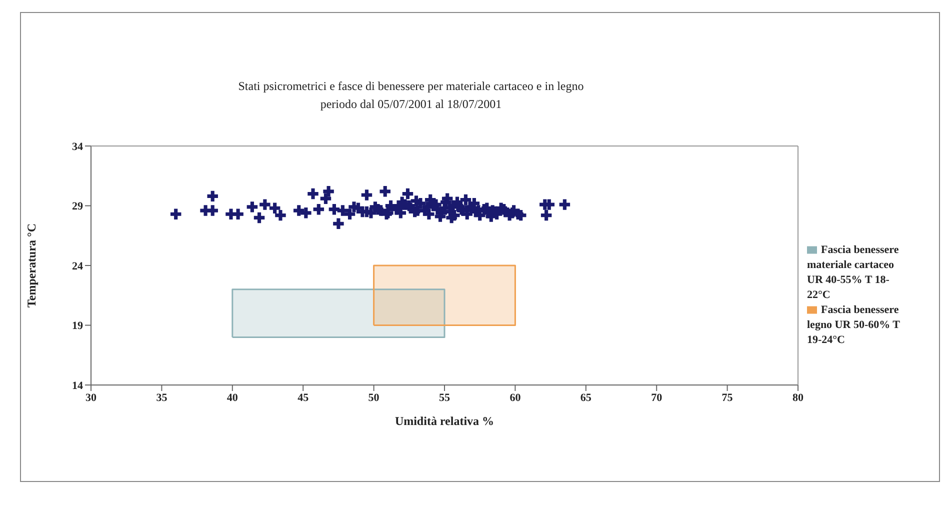 This screenshot has width=950, height=509. I want to click on x-tick-label: 55, so click(444, 398).